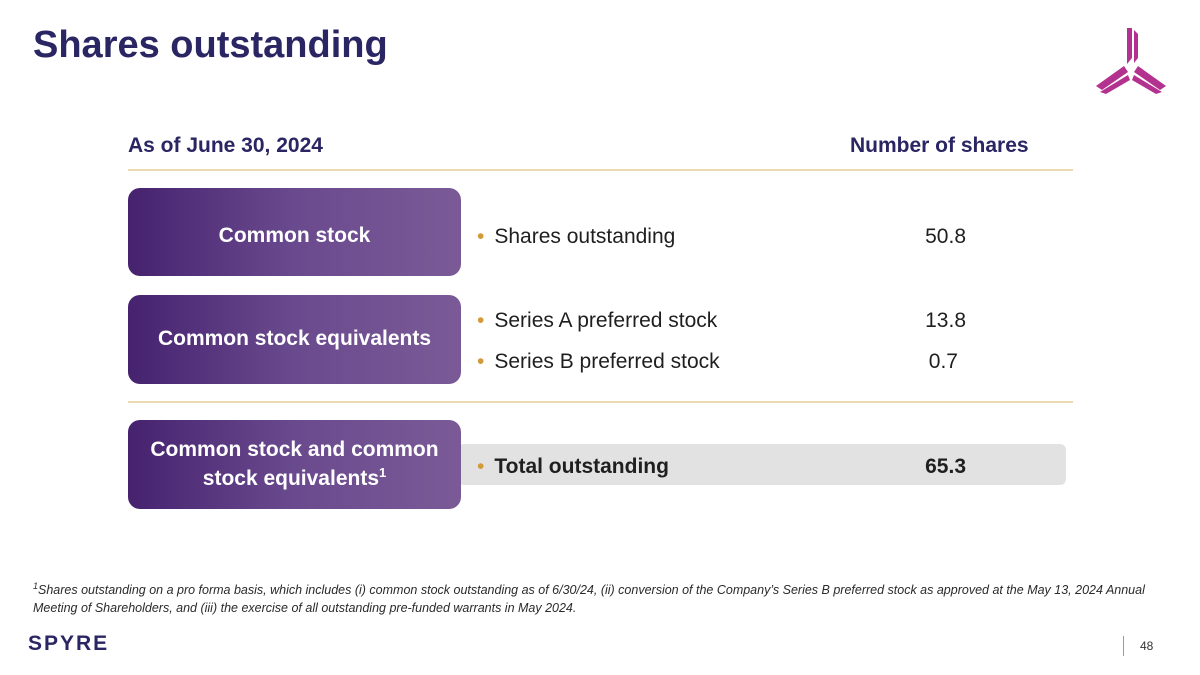  I want to click on row-label-shares-outstanding: • Shares outstanding, so click(576, 236).